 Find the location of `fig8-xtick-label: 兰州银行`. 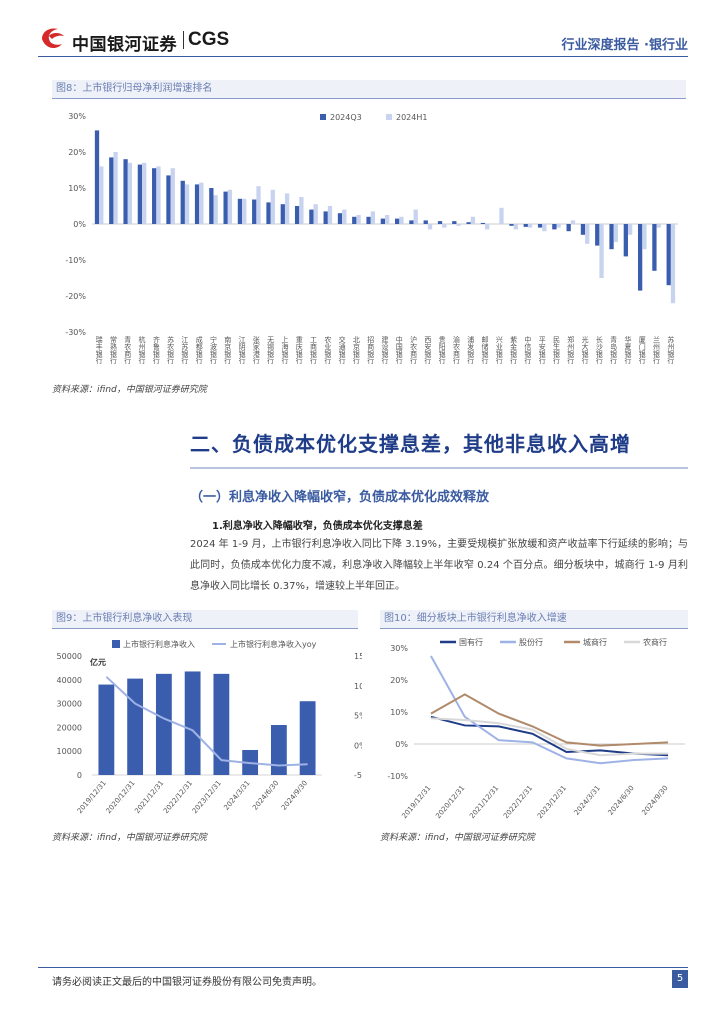

fig8-xtick-label: 兰州银行 is located at coordinates (657, 350).